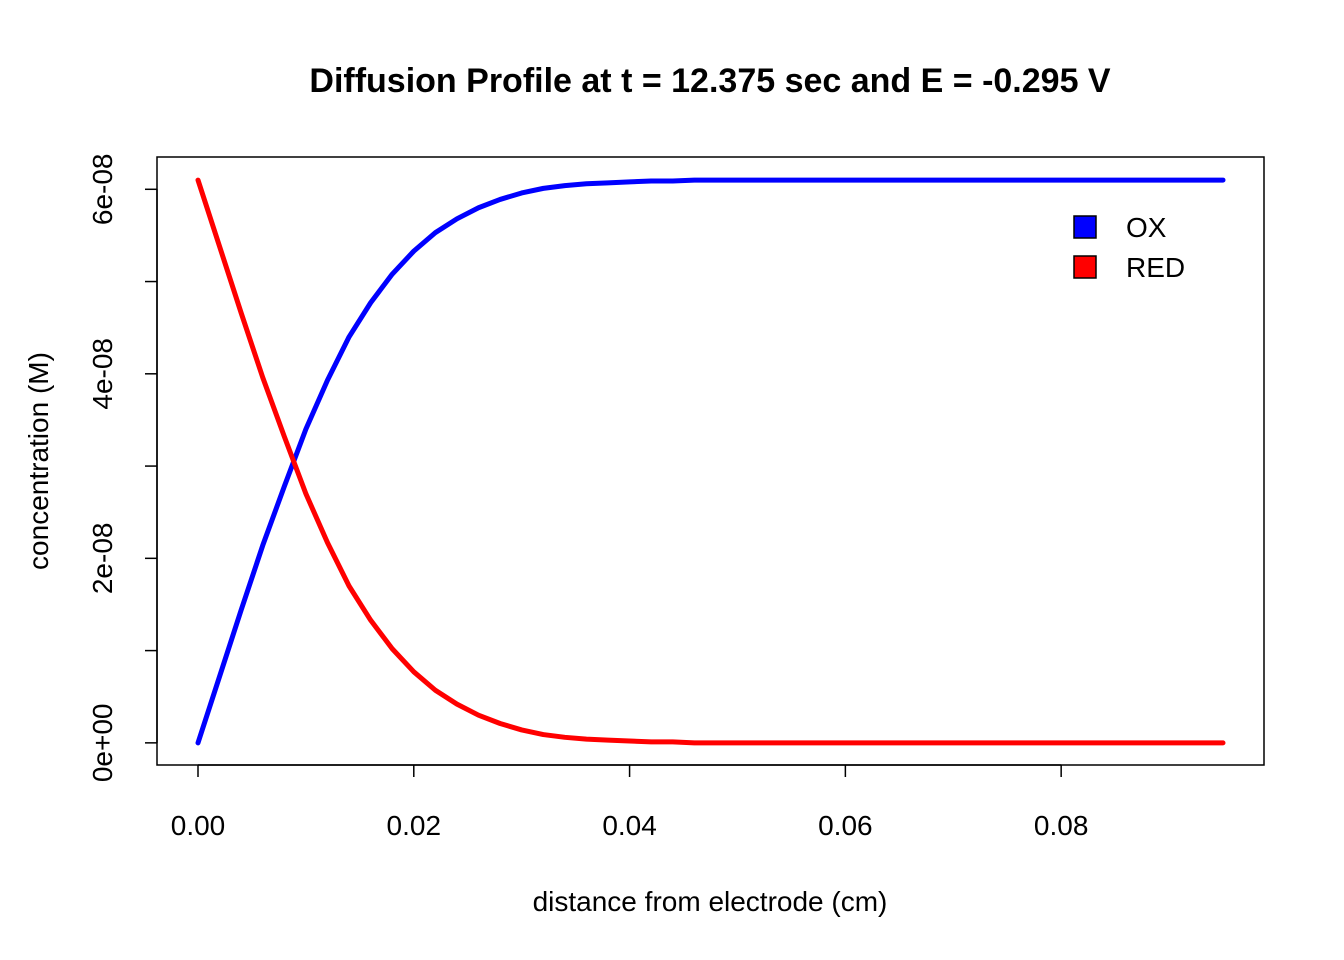 This screenshot has width=1344, height=960. Describe the element at coordinates (1061, 825) in the screenshot. I see `x-tick-label: 0.08` at that location.